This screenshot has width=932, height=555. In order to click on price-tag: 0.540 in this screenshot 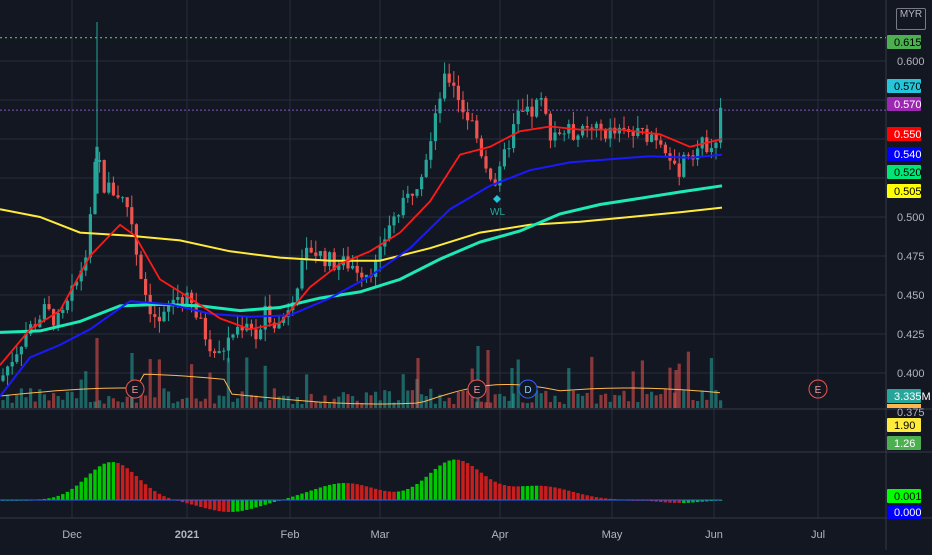, I will do `click(904, 154)`.